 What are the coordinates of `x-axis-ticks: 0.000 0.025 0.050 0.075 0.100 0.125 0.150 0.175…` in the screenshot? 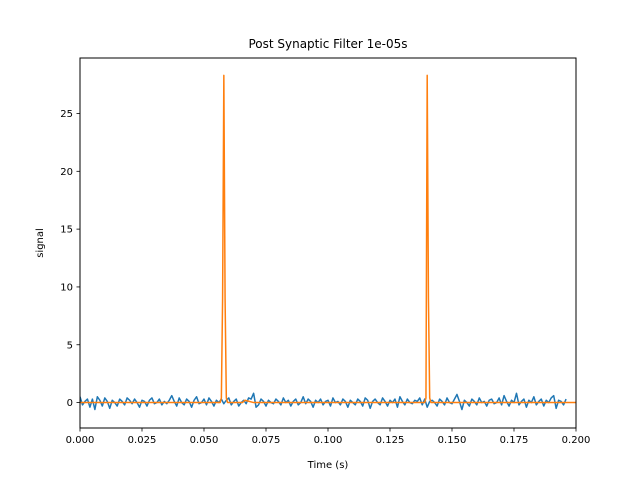 It's located at (328, 437).